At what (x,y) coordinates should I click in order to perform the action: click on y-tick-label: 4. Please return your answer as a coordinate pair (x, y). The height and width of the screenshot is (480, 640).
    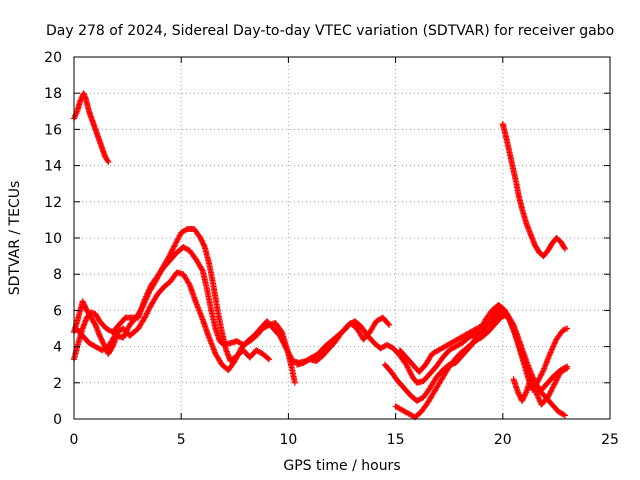
    Looking at the image, I should click on (57, 348).